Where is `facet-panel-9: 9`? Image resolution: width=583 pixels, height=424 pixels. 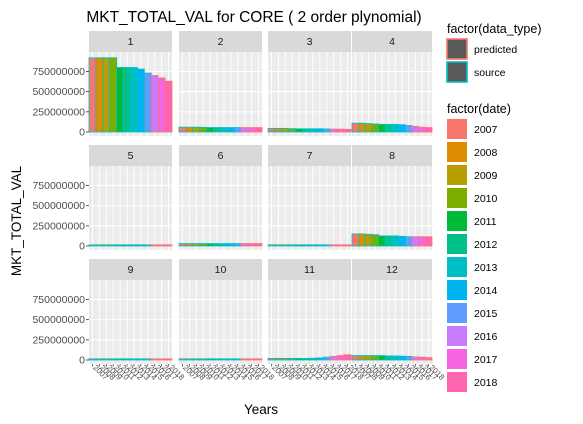
facet-panel-9: 9 is located at coordinates (130, 311).